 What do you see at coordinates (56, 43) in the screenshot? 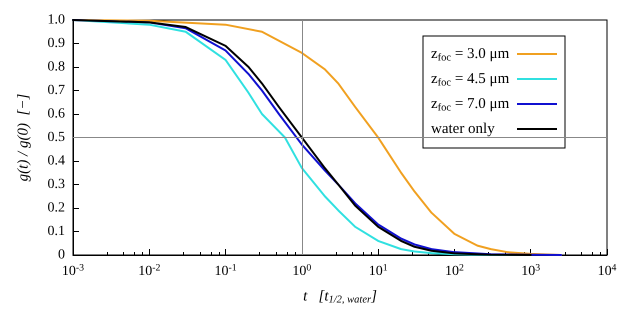
I see `y-tick-label: 0.9` at bounding box center [56, 43].